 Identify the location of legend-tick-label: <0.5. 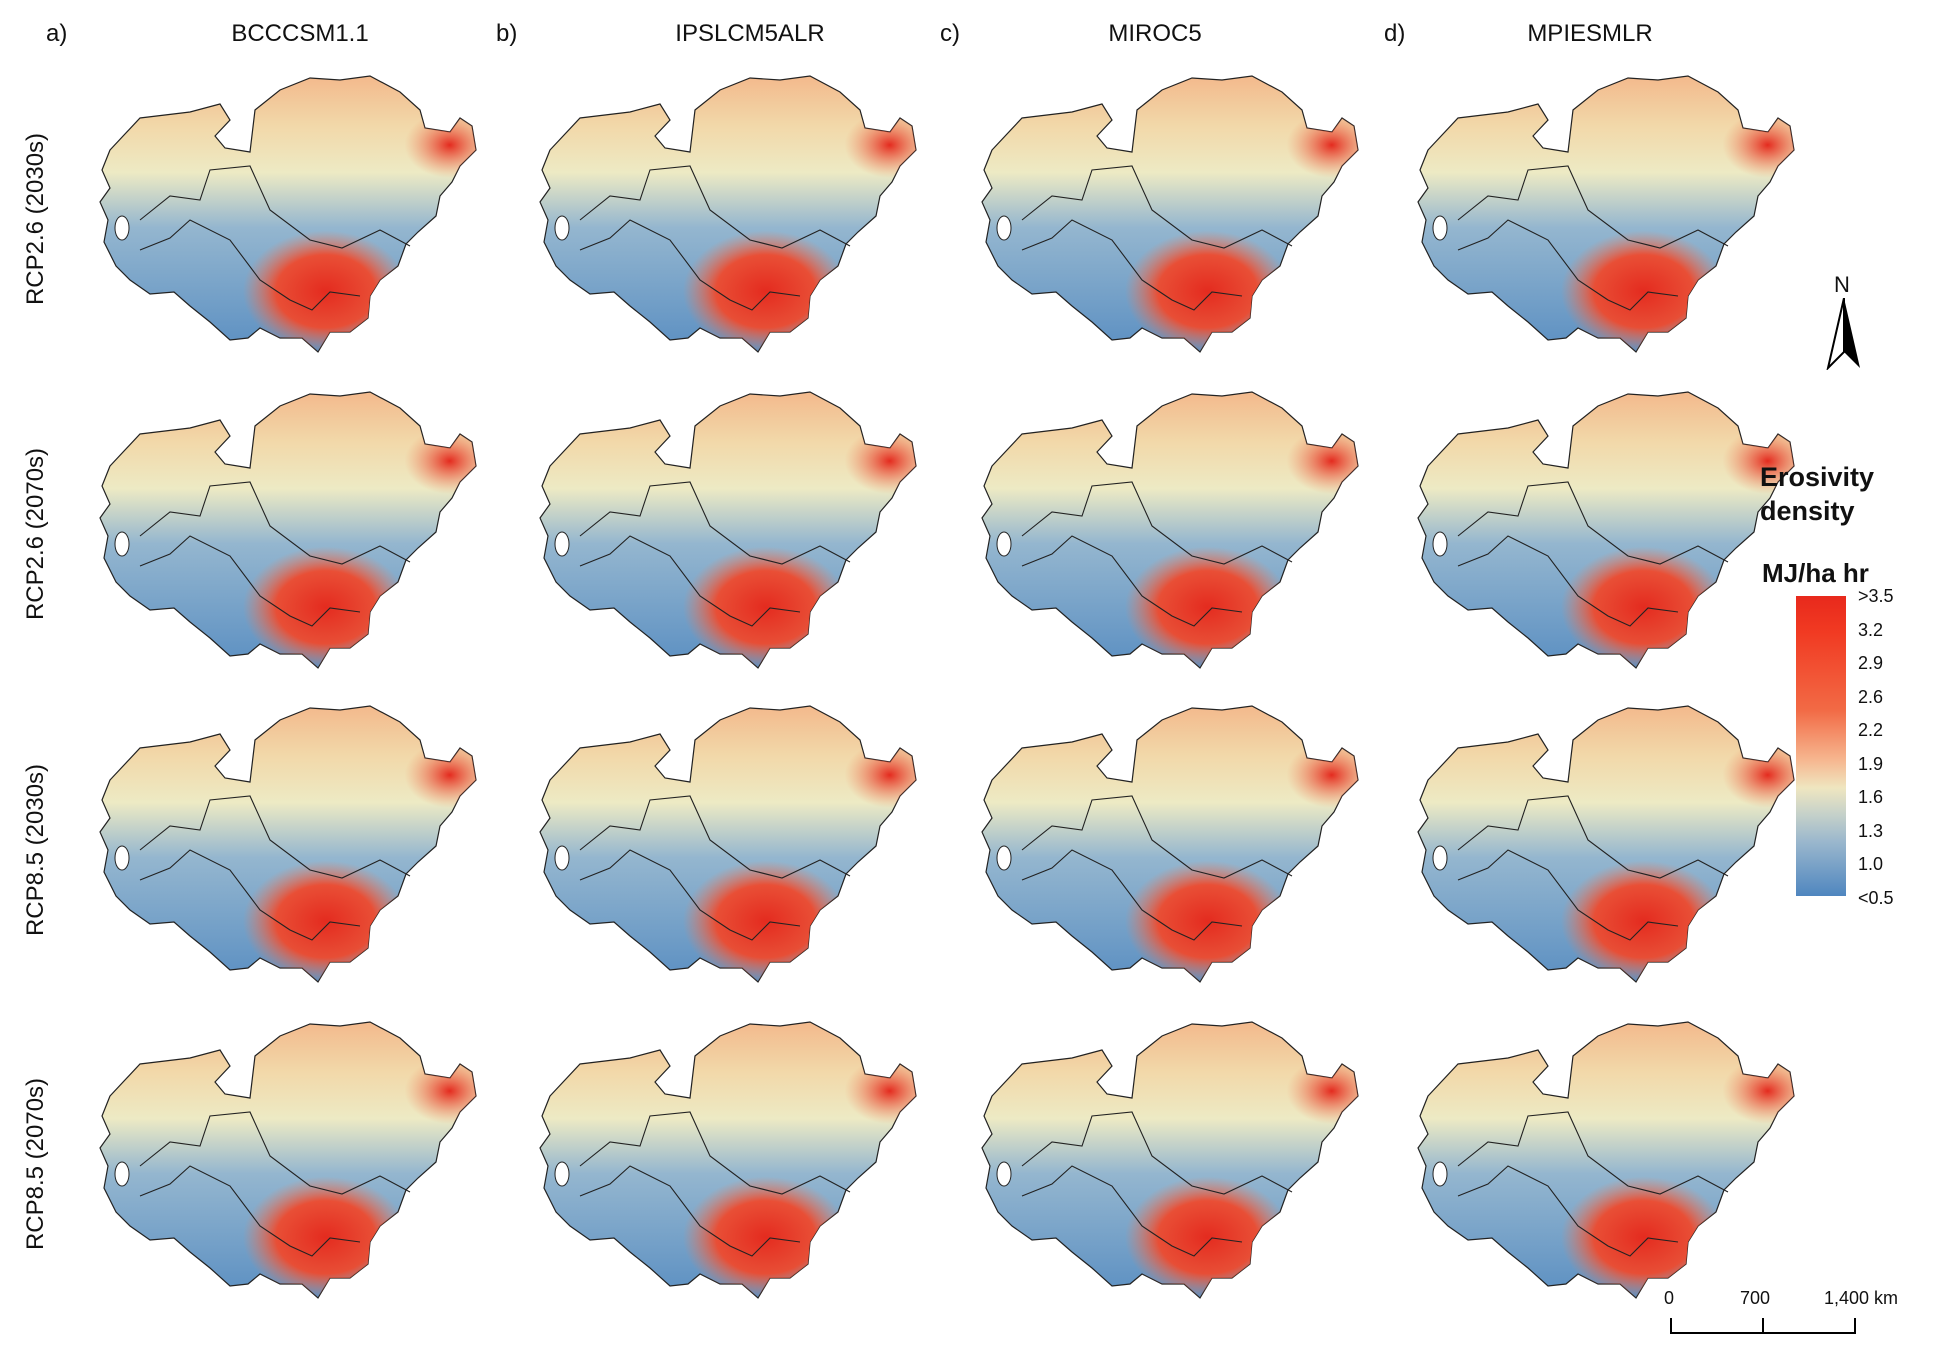
(1876, 897).